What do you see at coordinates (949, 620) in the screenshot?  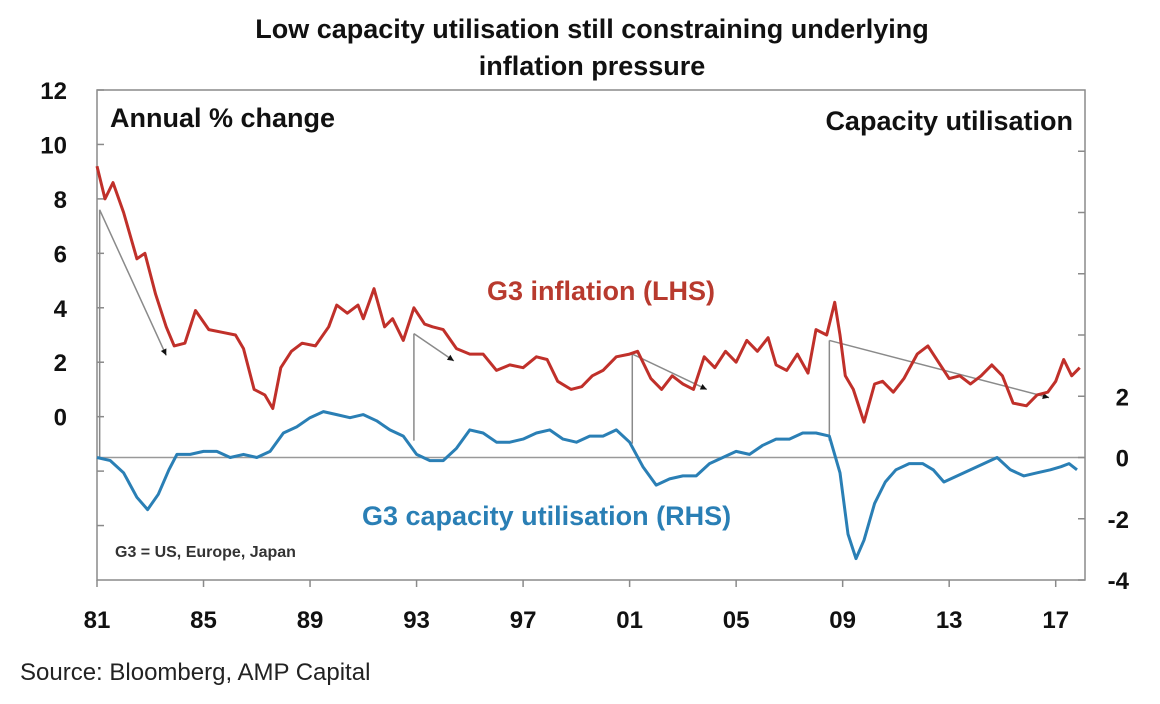 I see `x-tick-label: 13` at bounding box center [949, 620].